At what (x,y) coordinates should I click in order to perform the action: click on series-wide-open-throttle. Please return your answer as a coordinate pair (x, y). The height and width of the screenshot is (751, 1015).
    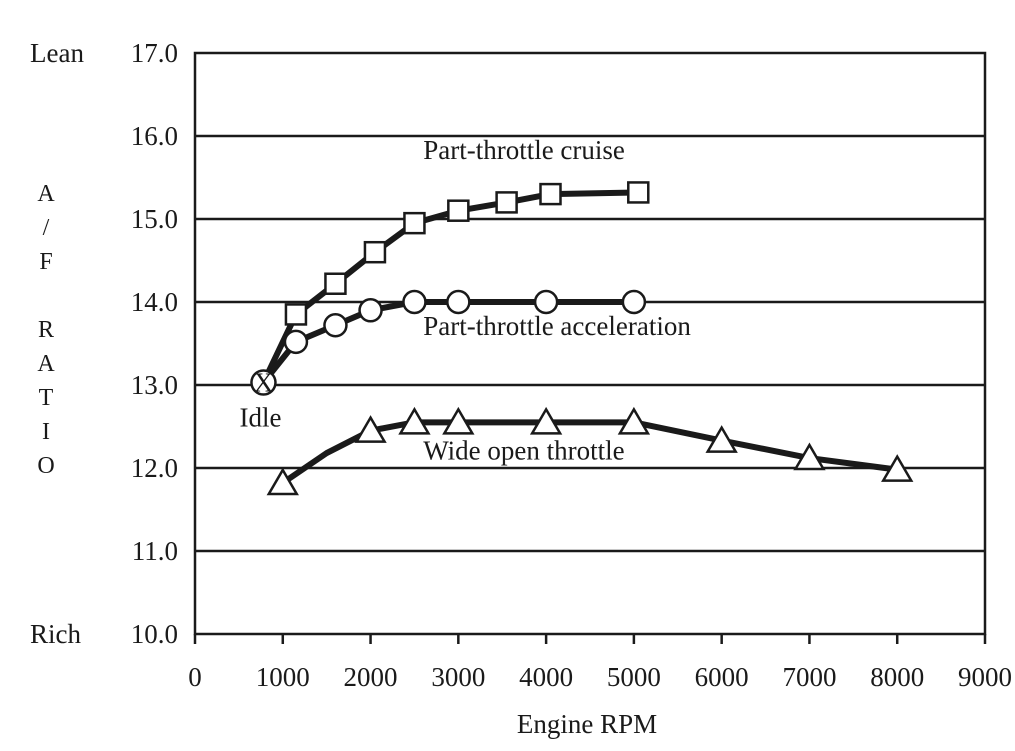
    Looking at the image, I should click on (590, 451).